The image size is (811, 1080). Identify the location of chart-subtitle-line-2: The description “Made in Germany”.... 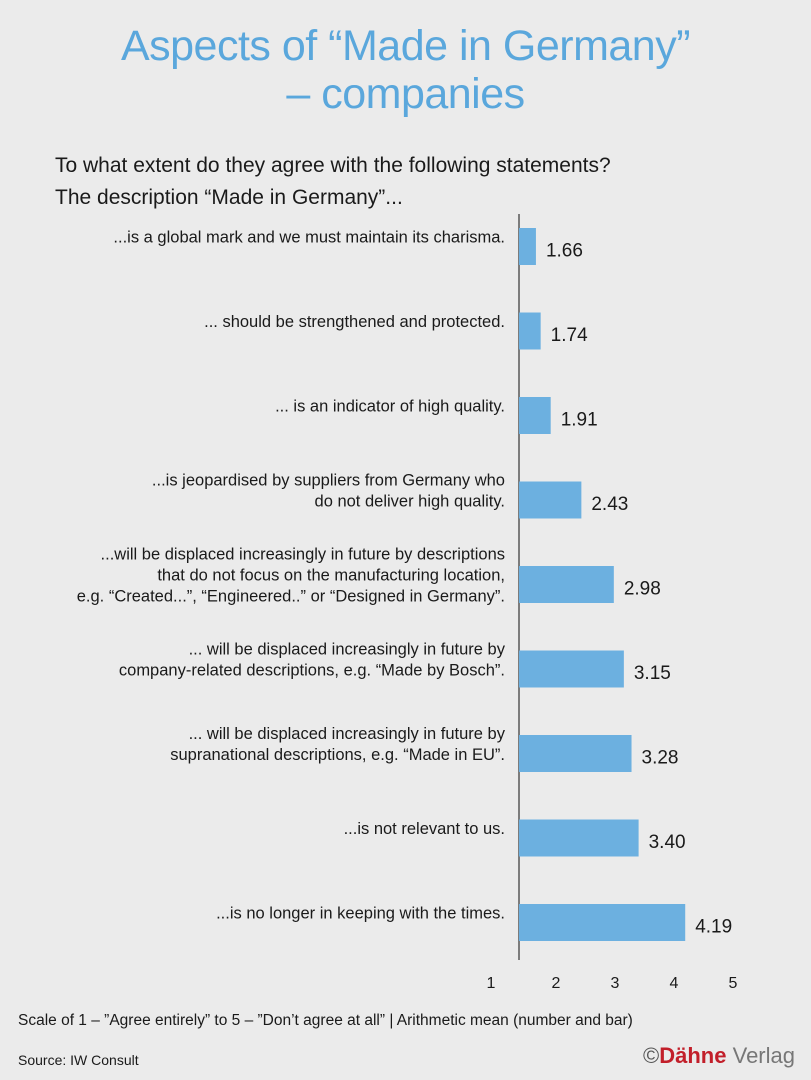
(229, 197).